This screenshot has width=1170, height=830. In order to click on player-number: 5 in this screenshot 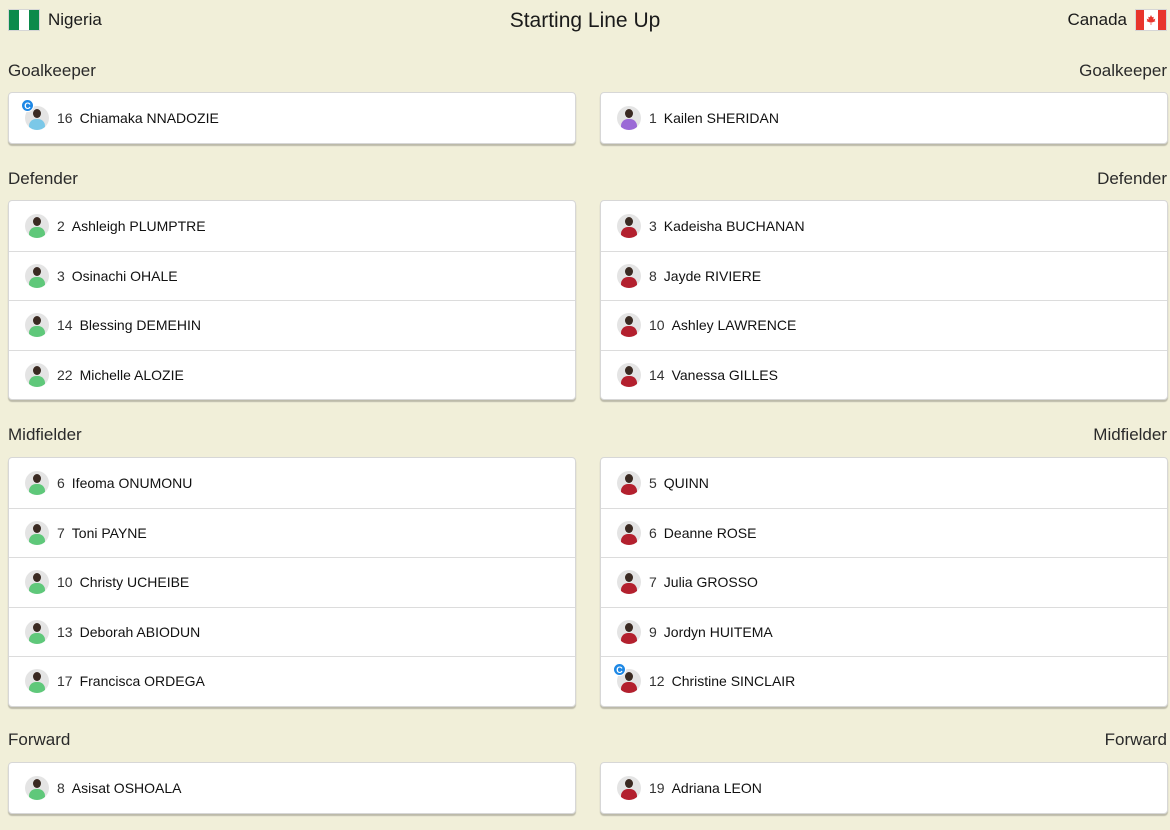, I will do `click(653, 482)`.